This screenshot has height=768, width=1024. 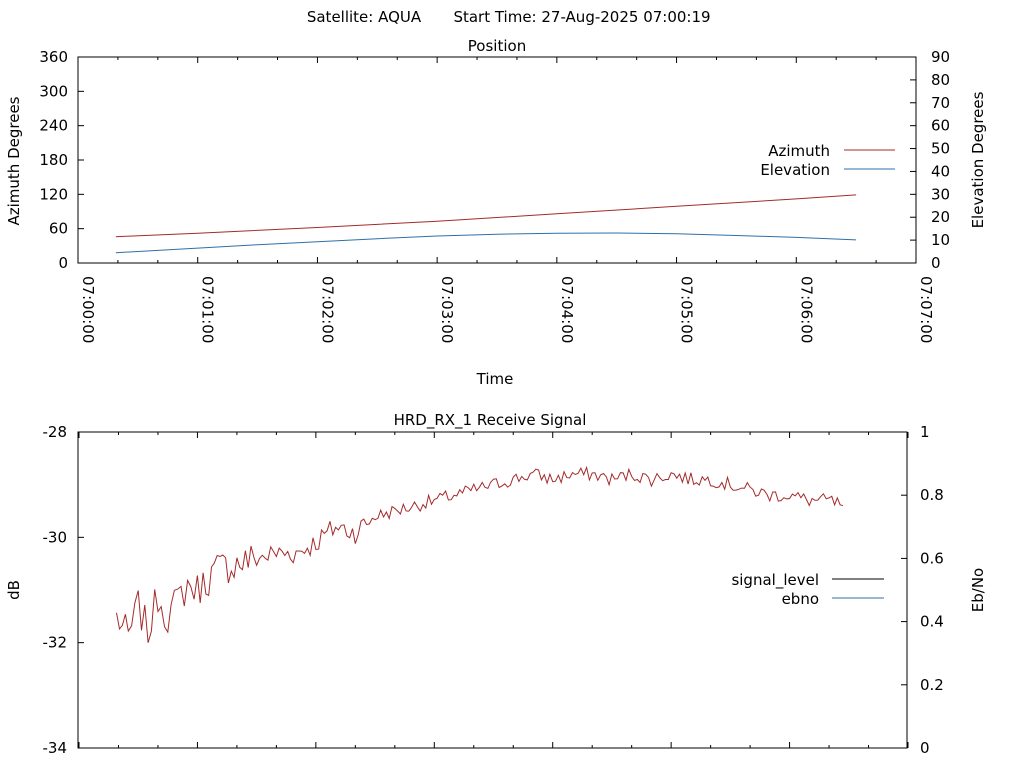 I want to click on legend-elevation-label: Elevation, so click(x=795, y=170).